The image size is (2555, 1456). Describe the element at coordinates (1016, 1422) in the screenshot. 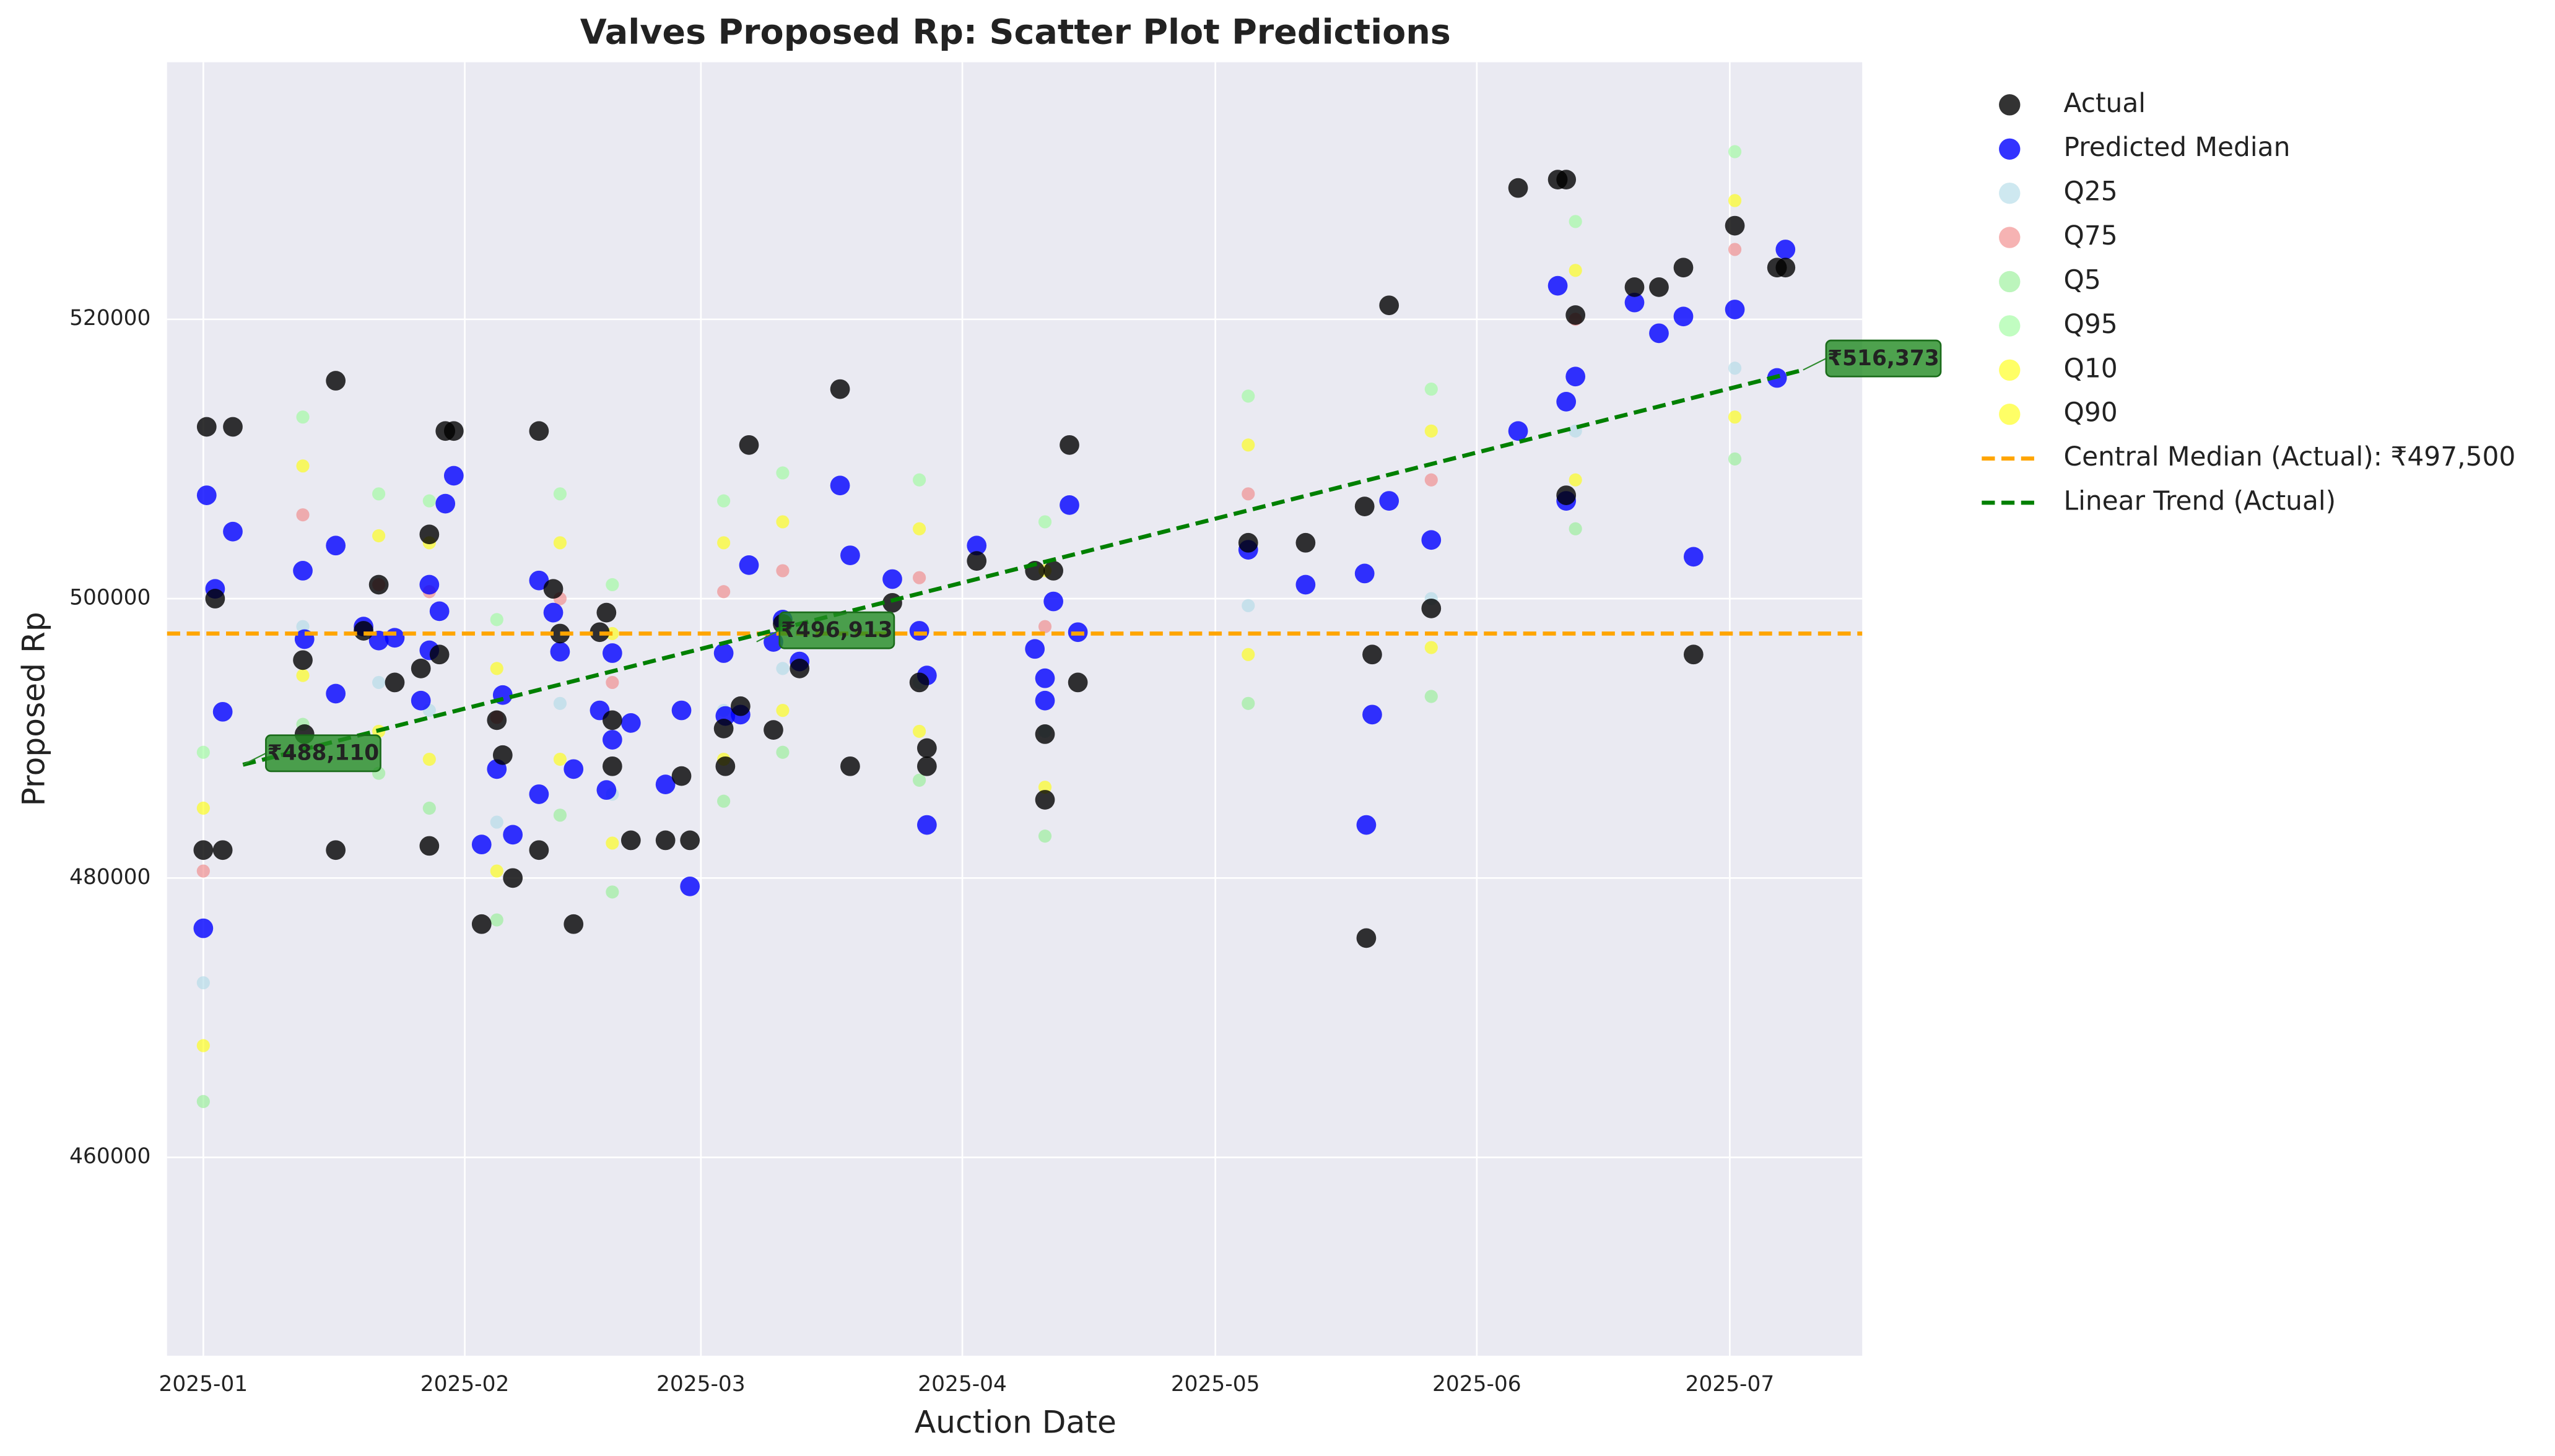

I see `x-axis-label: Auction Date` at that location.